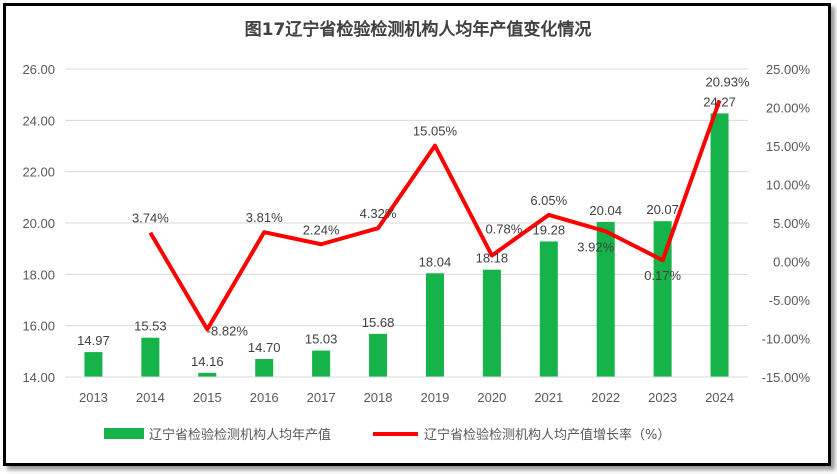  What do you see at coordinates (549, 229) in the screenshot?
I see `bar-value-label: 19.28` at bounding box center [549, 229].